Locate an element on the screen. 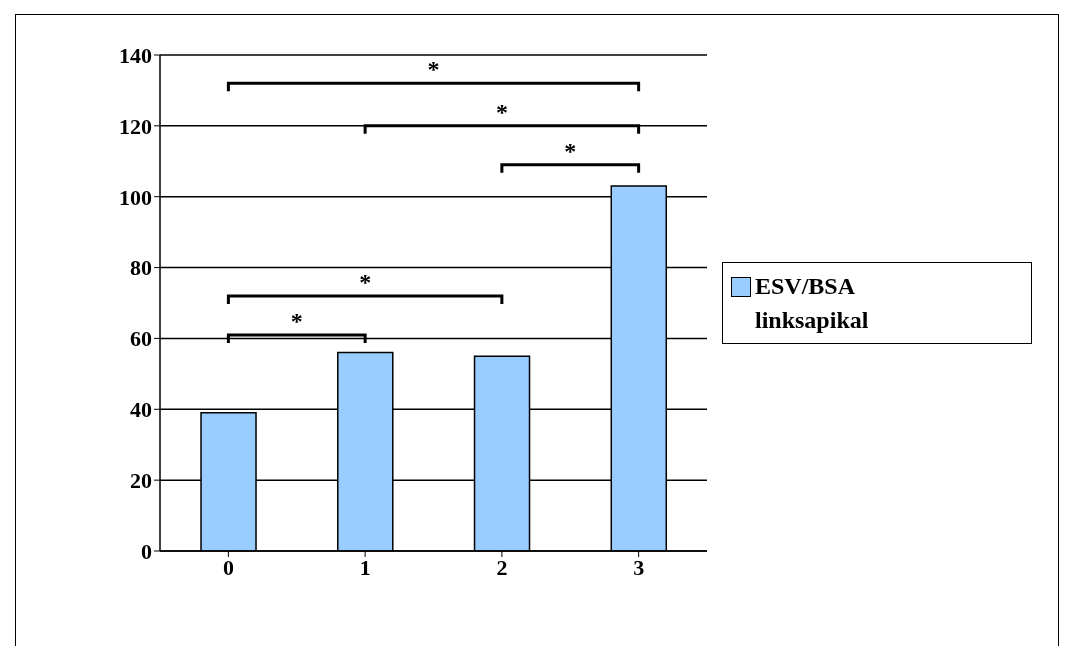 The height and width of the screenshot is (646, 1066). x-tick-label: 2 is located at coordinates (502, 567).